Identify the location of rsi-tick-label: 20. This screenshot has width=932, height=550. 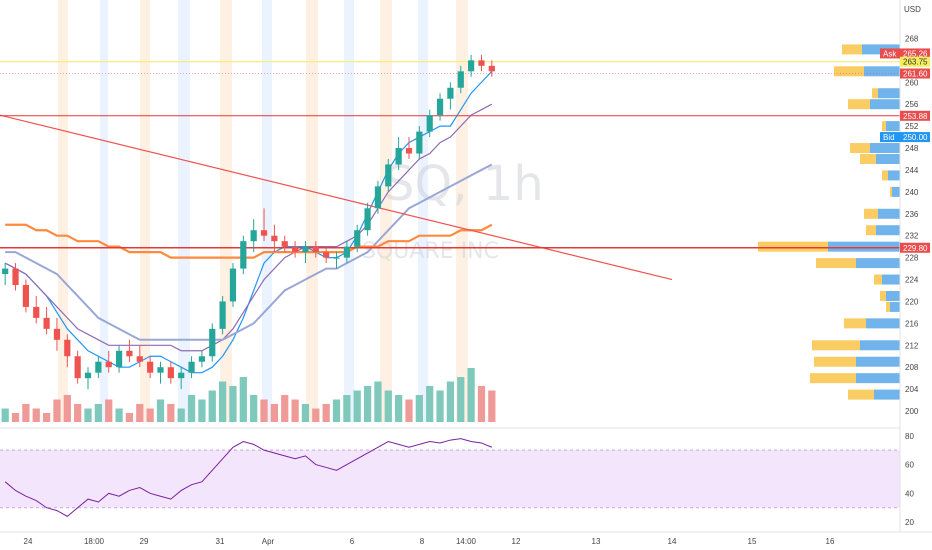
(909, 522).